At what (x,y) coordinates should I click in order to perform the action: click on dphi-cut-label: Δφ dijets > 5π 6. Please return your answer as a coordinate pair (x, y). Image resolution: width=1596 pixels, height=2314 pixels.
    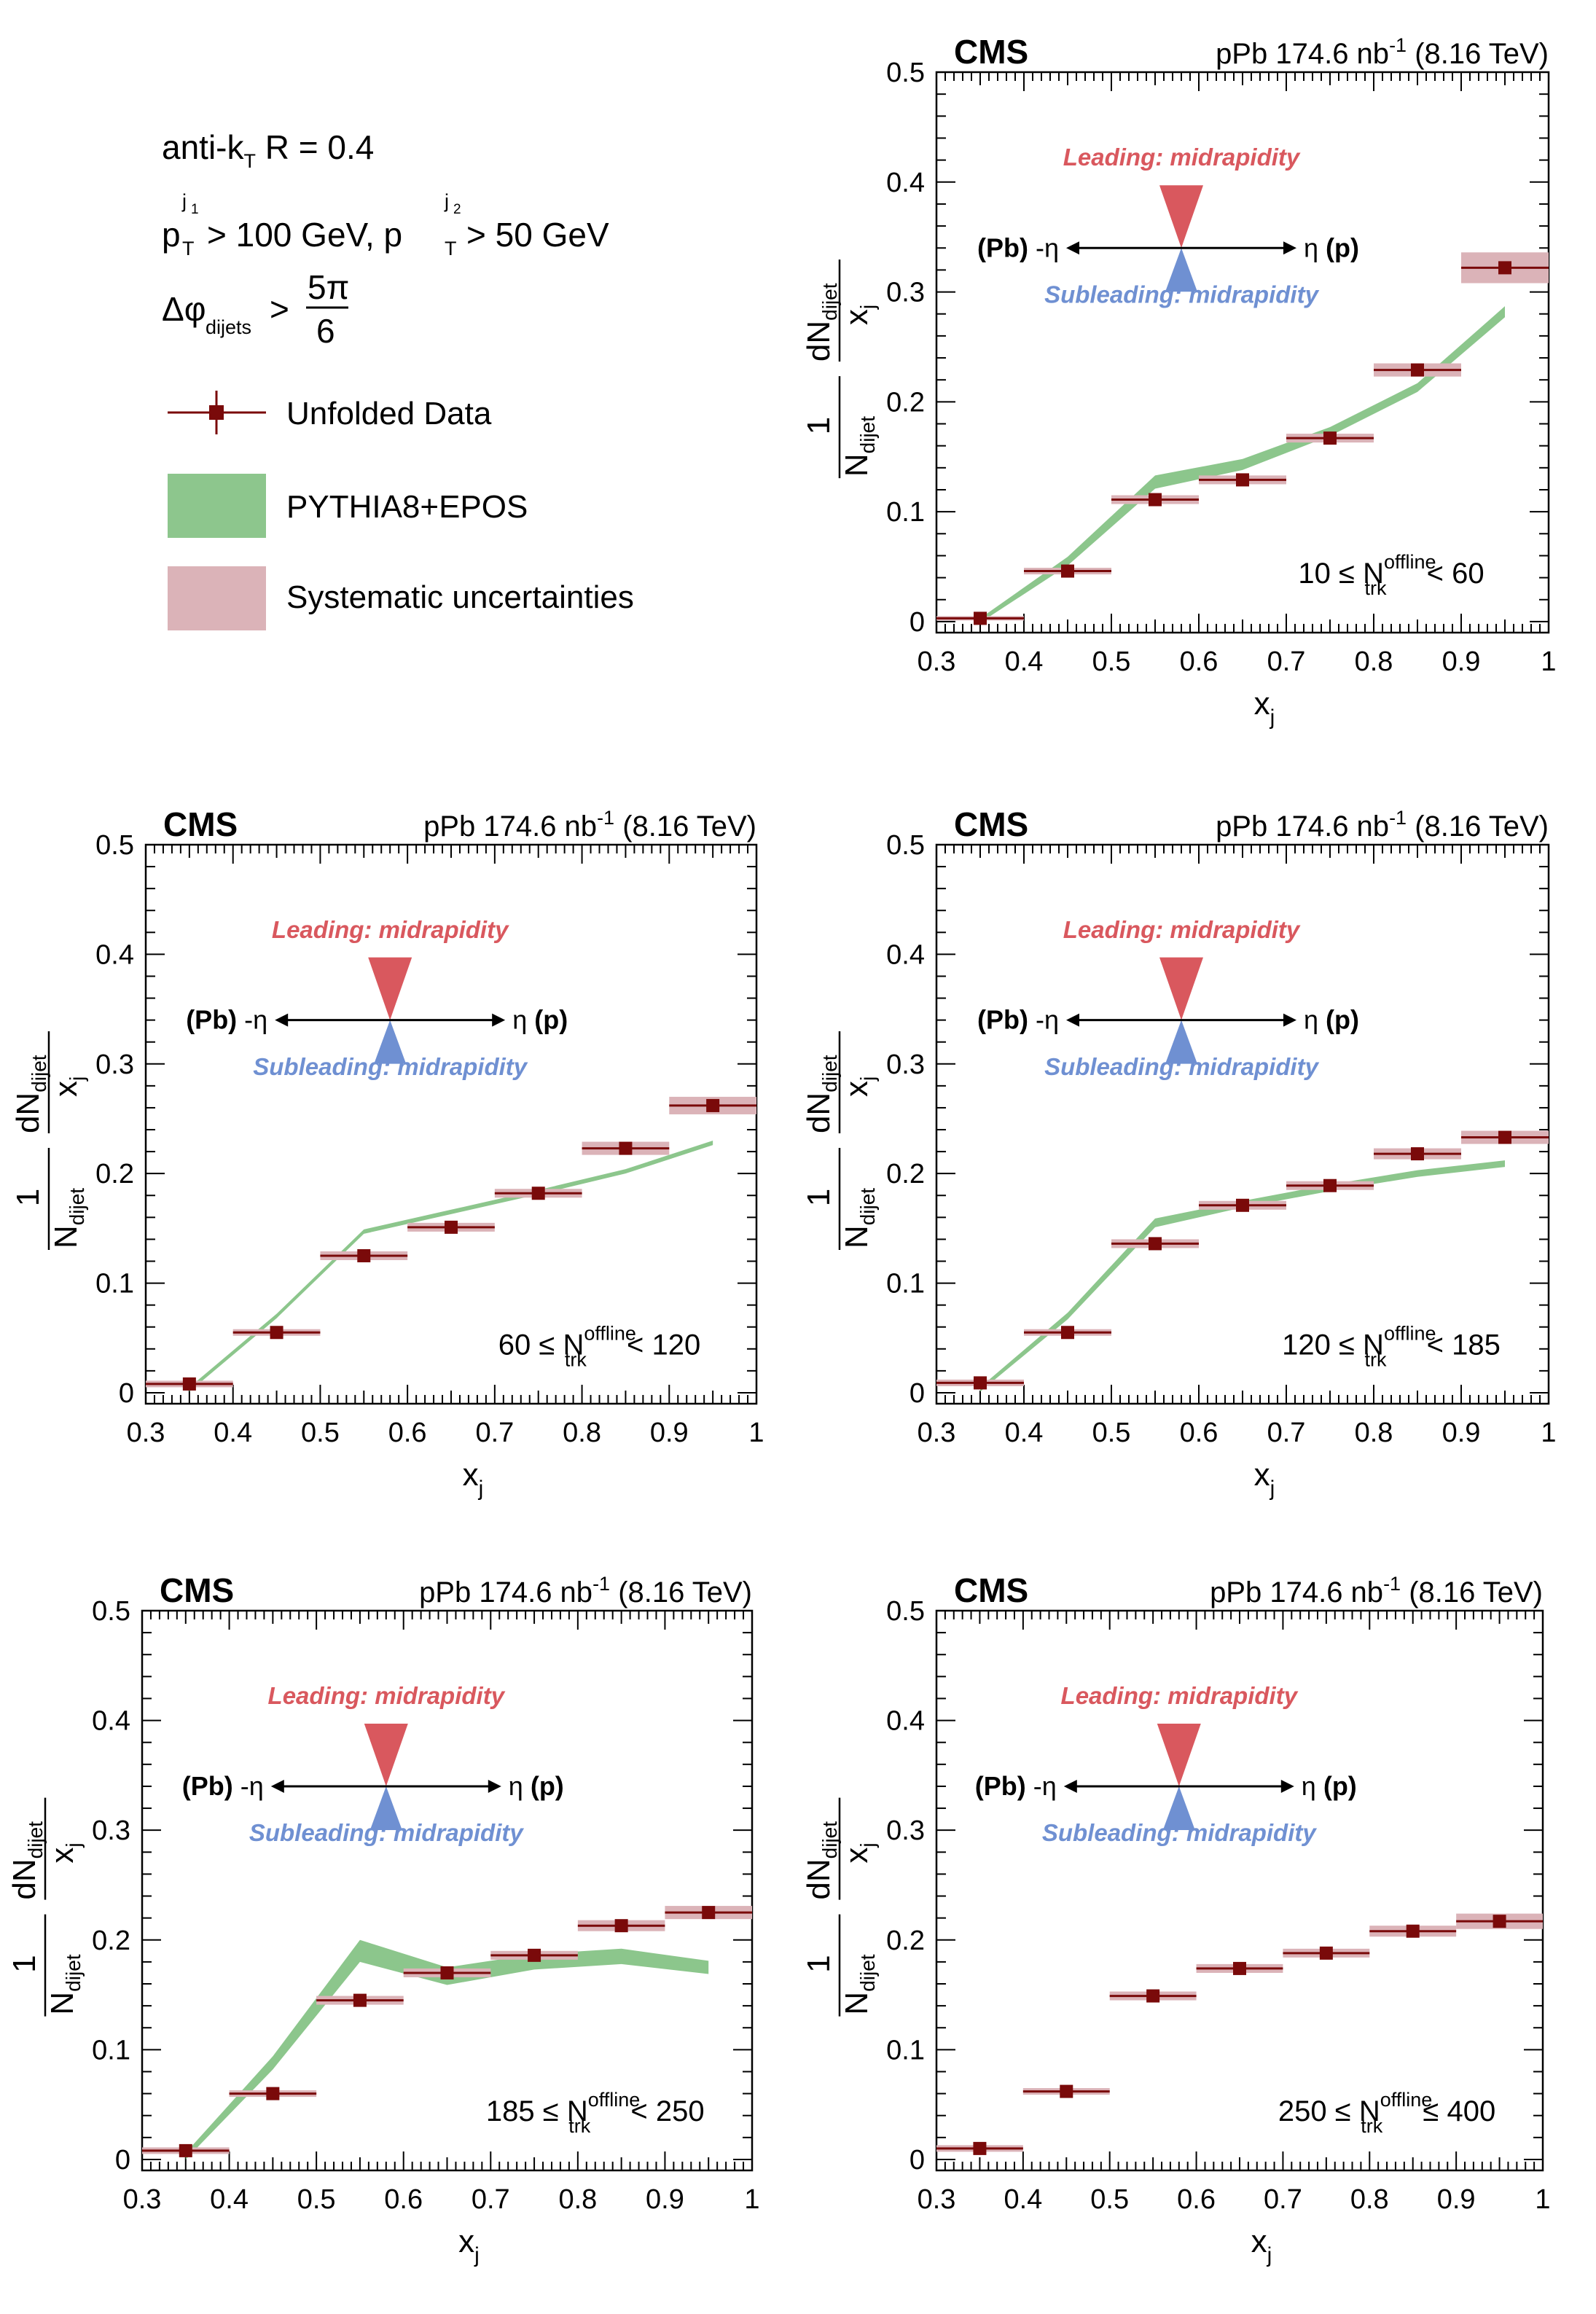
    Looking at the image, I should click on (255, 309).